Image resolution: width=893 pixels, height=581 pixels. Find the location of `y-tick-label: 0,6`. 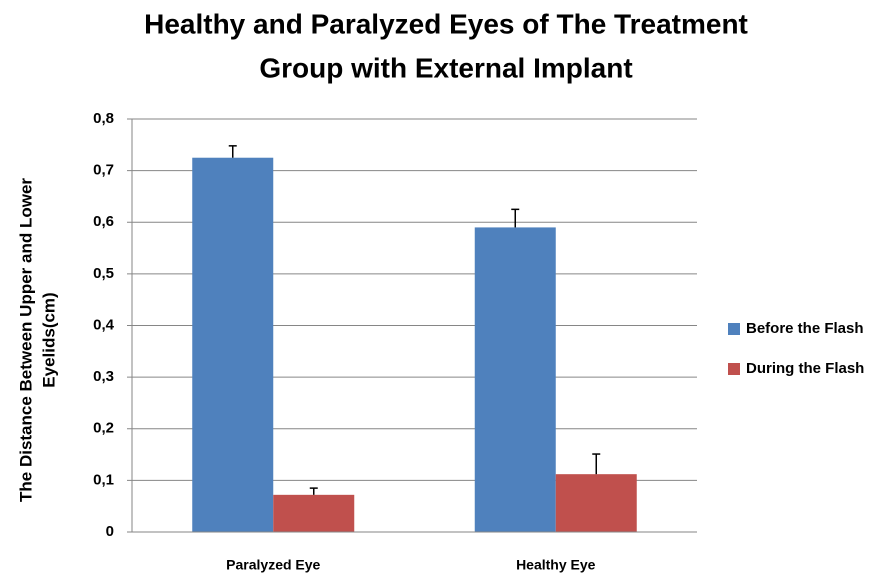

y-tick-label: 0,6 is located at coordinates (103, 221).